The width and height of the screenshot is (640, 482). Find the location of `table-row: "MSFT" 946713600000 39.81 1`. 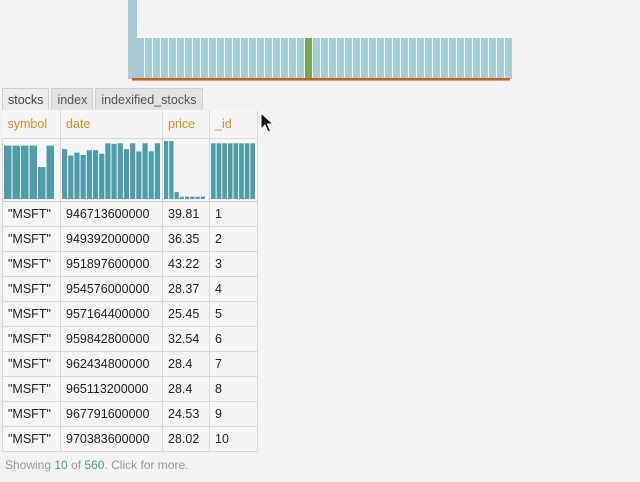

table-row: "MSFT" 946713600000 39.81 1 is located at coordinates (130, 213).